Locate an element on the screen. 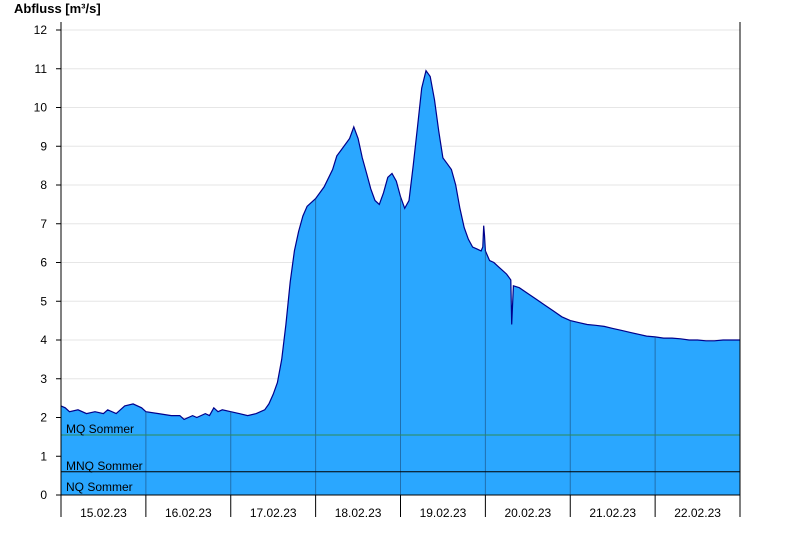  y-tick-label-10: 10 is located at coordinates (41, 108).